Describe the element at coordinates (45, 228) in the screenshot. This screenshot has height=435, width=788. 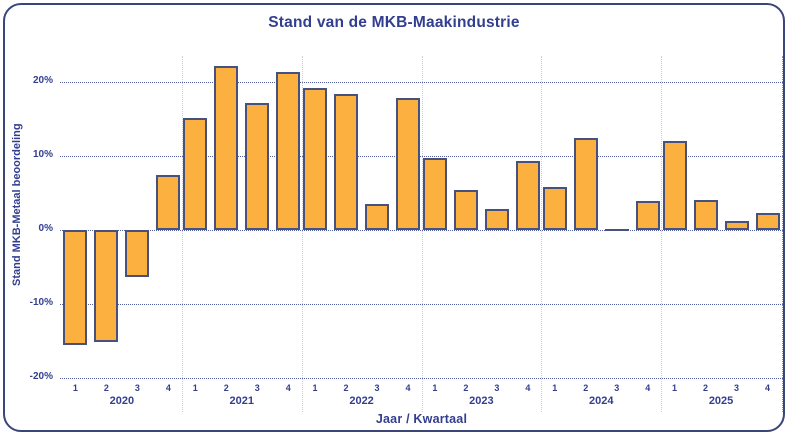
I see `ytick-label-0%: 0%` at that location.